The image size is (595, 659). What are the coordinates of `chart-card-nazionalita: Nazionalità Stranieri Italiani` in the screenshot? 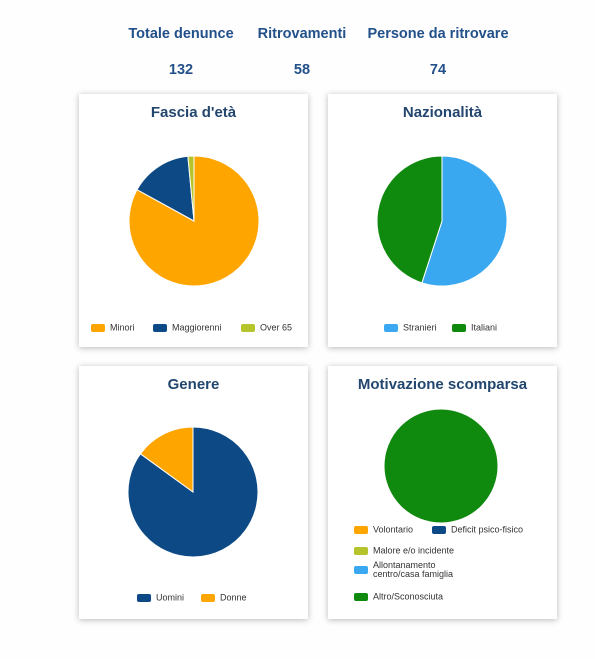 It's located at (442, 220).